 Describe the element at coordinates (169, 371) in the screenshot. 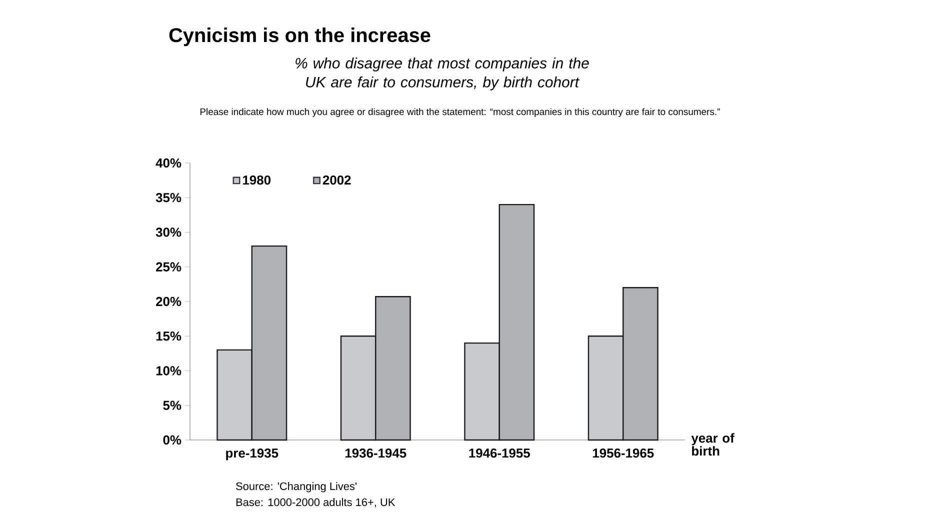

I see `y-tick-label: 10%` at that location.